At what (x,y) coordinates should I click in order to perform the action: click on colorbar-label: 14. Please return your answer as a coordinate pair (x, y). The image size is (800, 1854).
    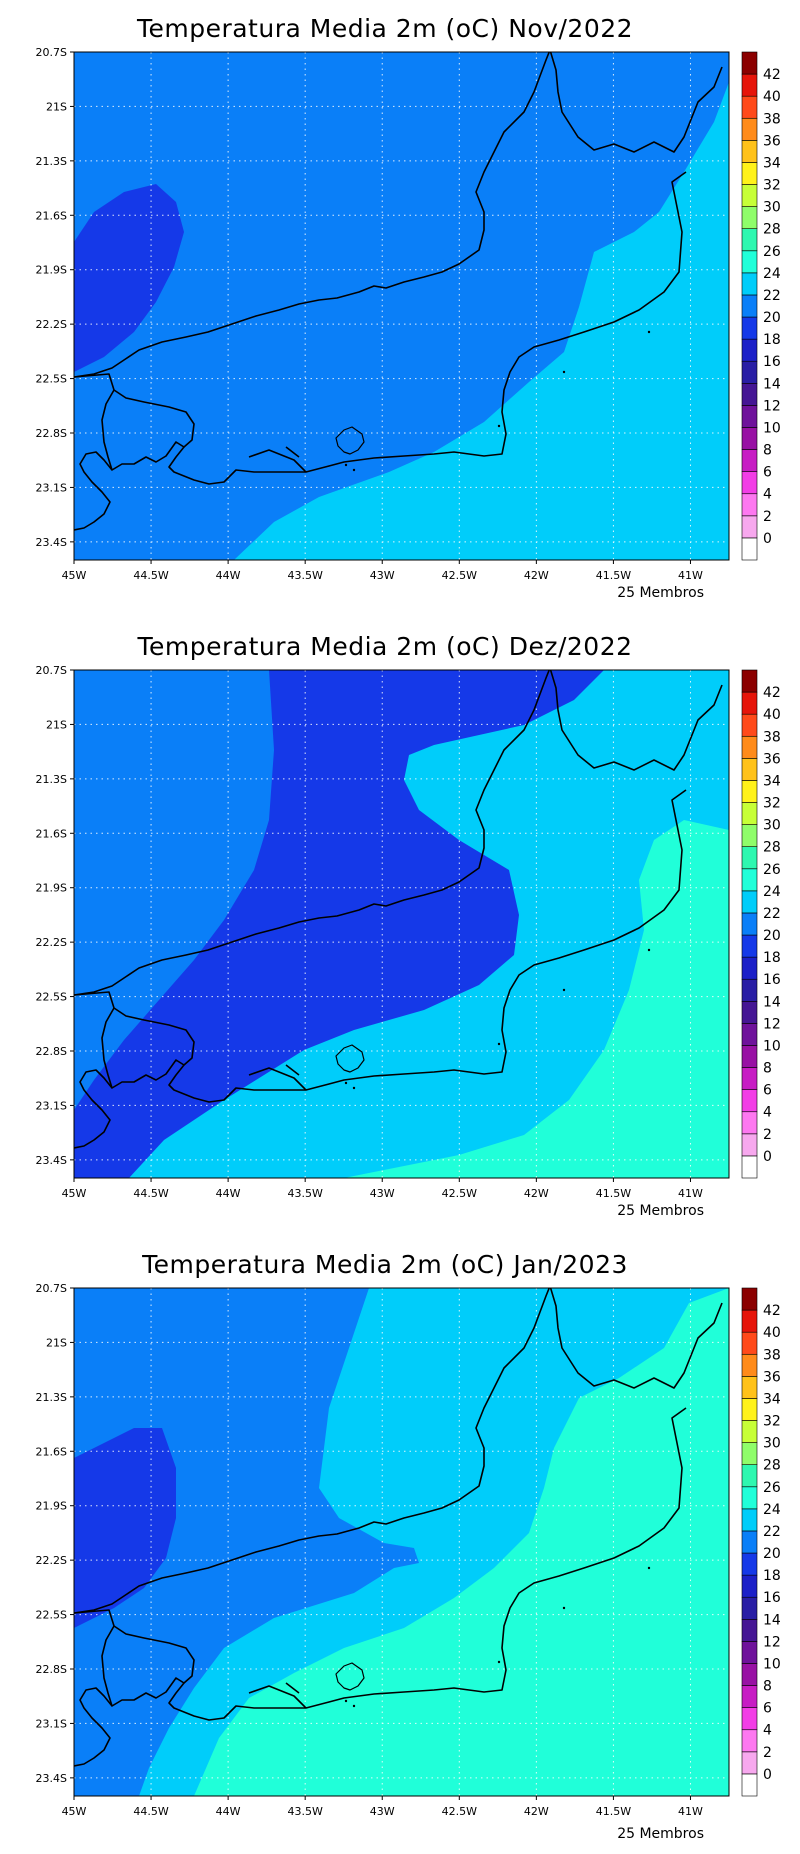
    Looking at the image, I should click on (772, 384).